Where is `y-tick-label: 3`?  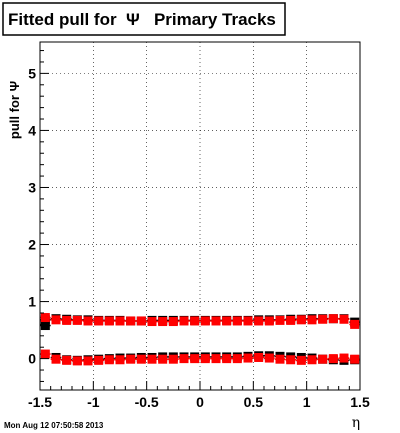 y-tick-label: 3 is located at coordinates (32, 187).